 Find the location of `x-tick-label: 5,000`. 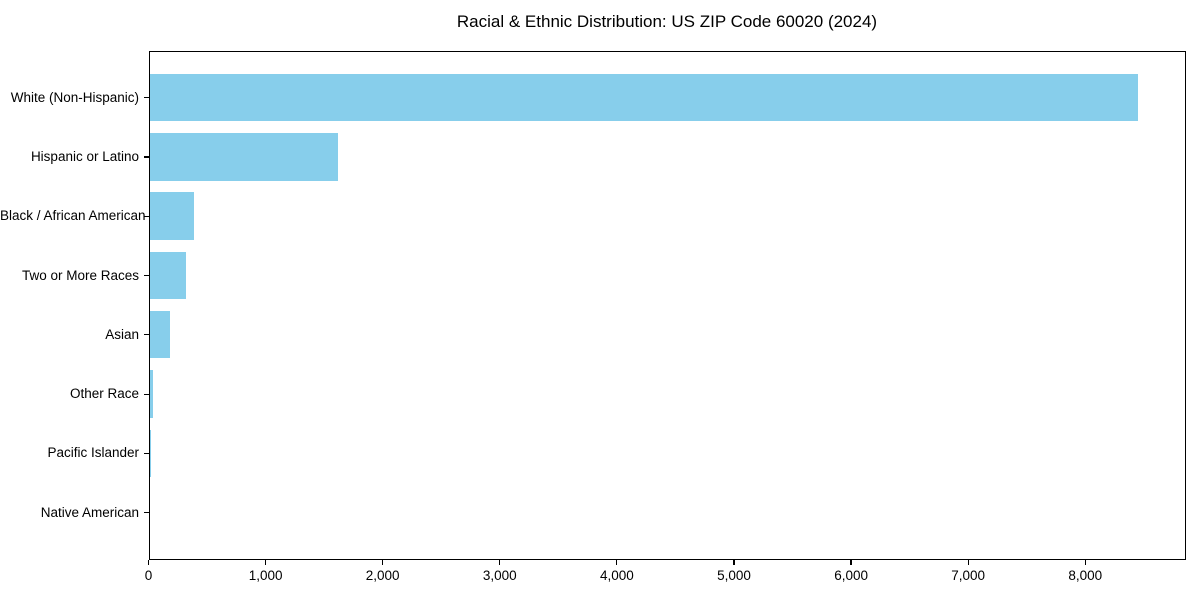

x-tick-label: 5,000 is located at coordinates (734, 575).